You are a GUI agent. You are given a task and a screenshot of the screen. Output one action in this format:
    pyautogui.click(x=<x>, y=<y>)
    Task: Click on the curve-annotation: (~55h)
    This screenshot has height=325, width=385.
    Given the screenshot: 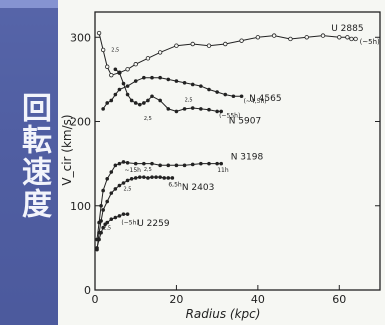 What is the action you would take?
    pyautogui.click(x=229, y=115)
    